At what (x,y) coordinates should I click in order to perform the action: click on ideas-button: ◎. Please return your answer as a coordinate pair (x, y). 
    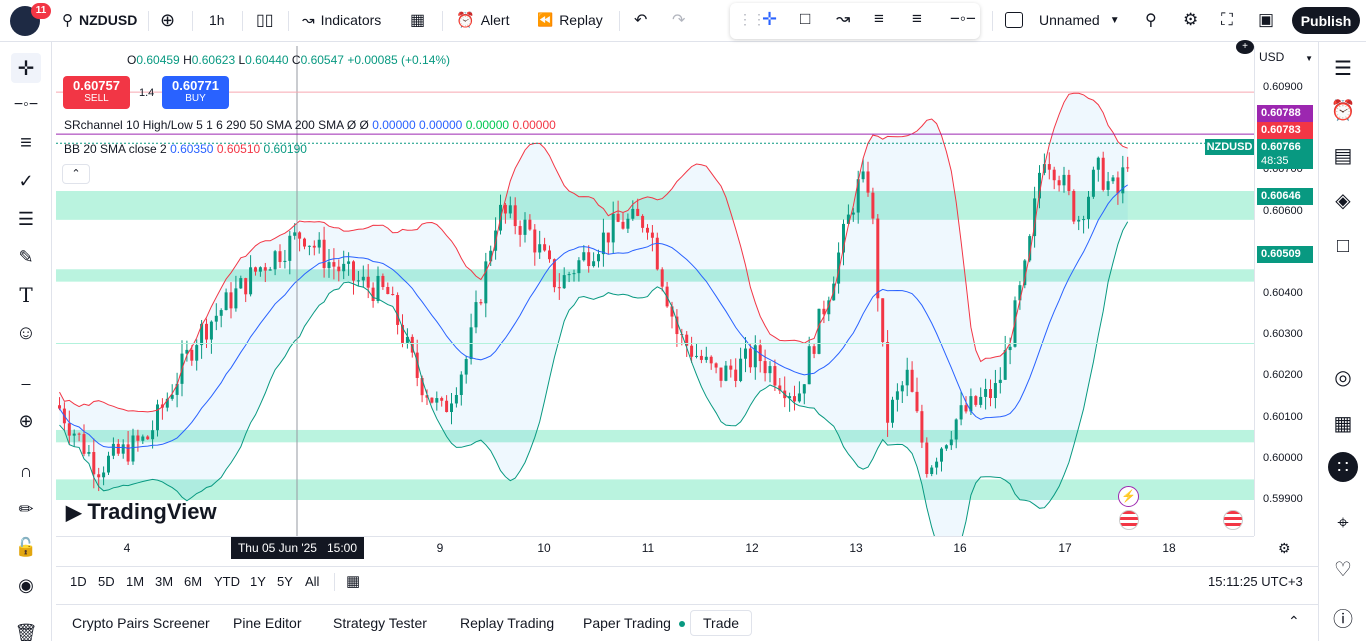
    Looking at the image, I should click on (1343, 377).